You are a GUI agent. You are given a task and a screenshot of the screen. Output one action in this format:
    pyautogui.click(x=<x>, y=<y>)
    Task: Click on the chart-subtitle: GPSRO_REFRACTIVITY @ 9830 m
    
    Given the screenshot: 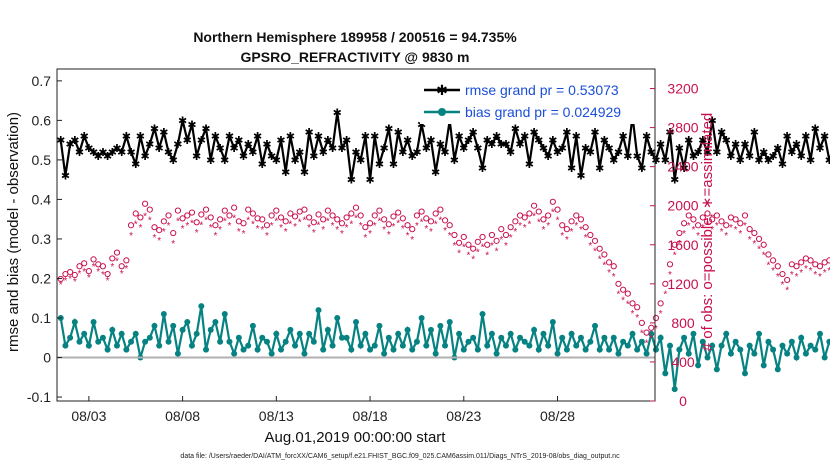 What is the action you would take?
    pyautogui.click(x=355, y=57)
    